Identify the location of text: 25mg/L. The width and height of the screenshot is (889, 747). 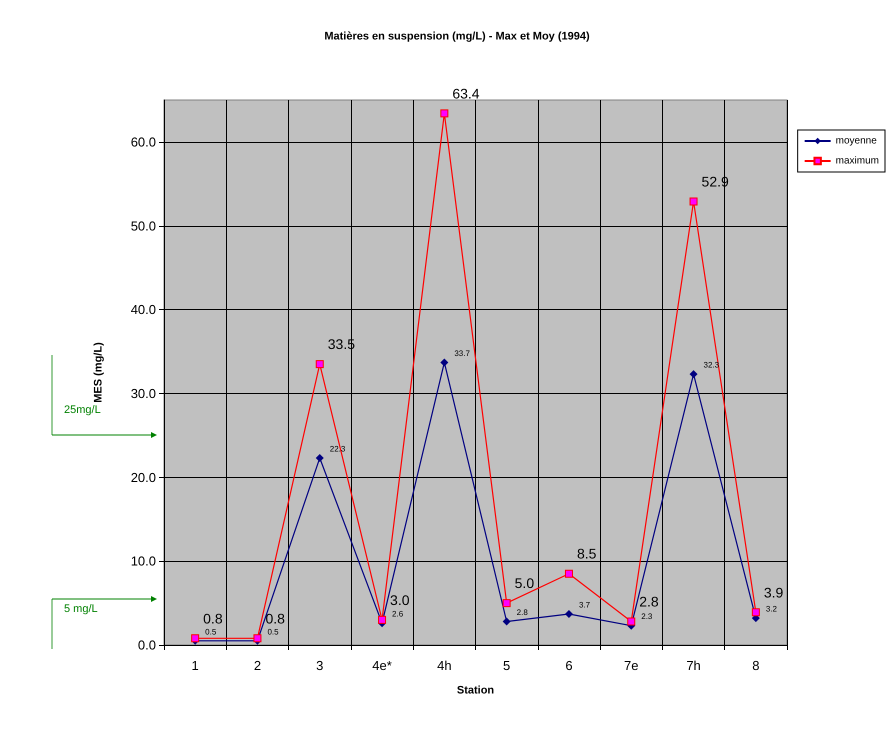
(82, 410).